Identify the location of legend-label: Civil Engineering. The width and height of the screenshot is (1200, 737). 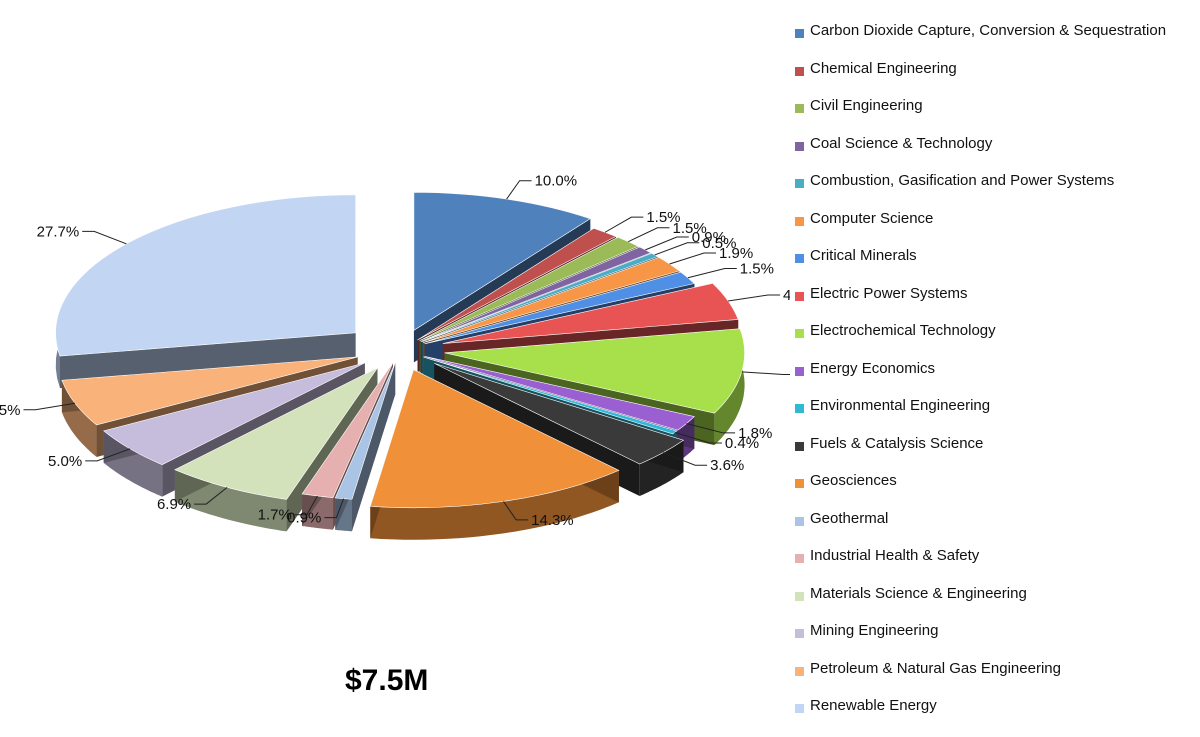
(866, 105).